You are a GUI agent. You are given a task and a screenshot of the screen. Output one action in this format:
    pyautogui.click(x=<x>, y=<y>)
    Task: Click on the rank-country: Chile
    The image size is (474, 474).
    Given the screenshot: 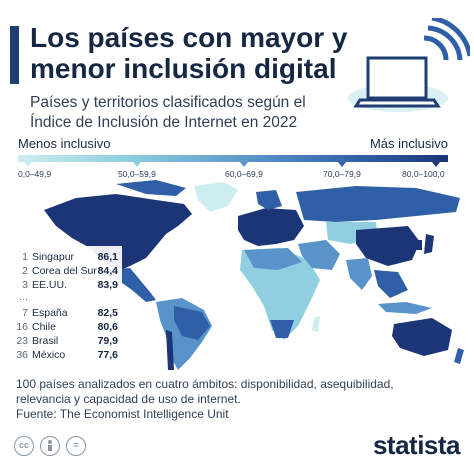 What is the action you would take?
    pyautogui.click(x=44, y=327)
    